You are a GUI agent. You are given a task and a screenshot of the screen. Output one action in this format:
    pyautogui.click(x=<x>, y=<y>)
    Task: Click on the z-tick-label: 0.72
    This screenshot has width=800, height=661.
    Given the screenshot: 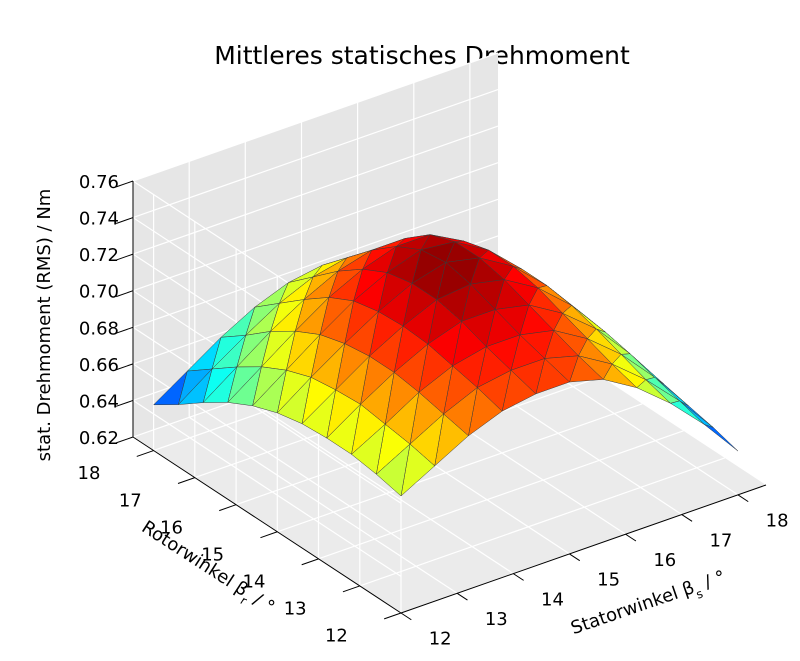 What is the action you would take?
    pyautogui.click(x=99, y=255)
    